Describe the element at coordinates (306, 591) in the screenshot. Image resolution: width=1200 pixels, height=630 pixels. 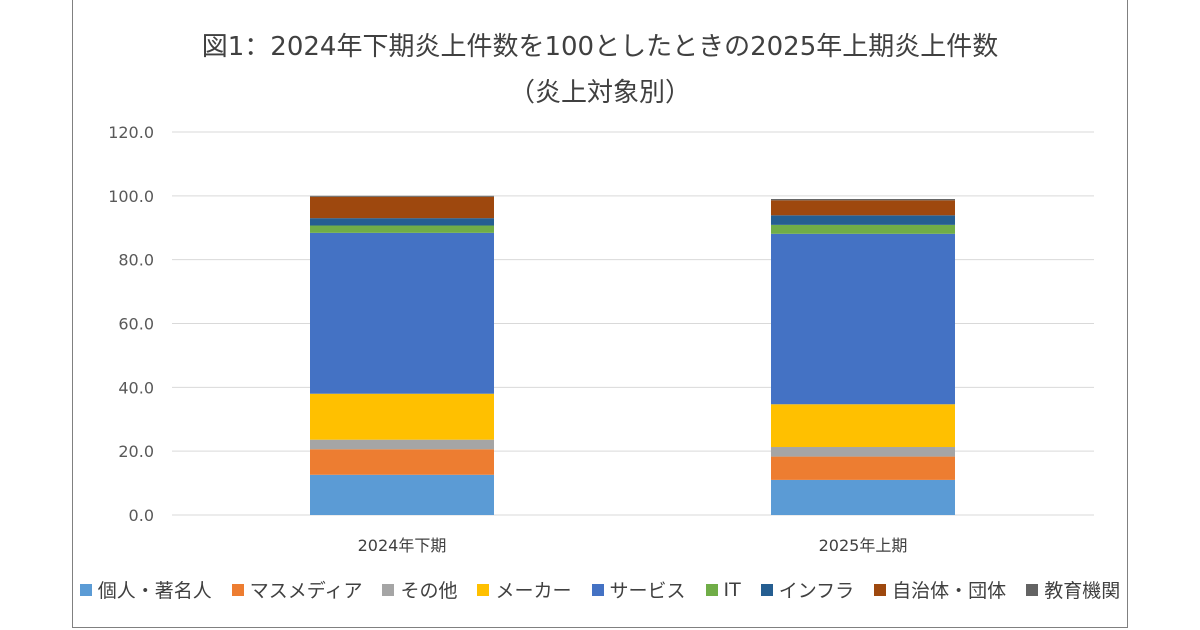
I see `legend-label: マスメディア` at that location.